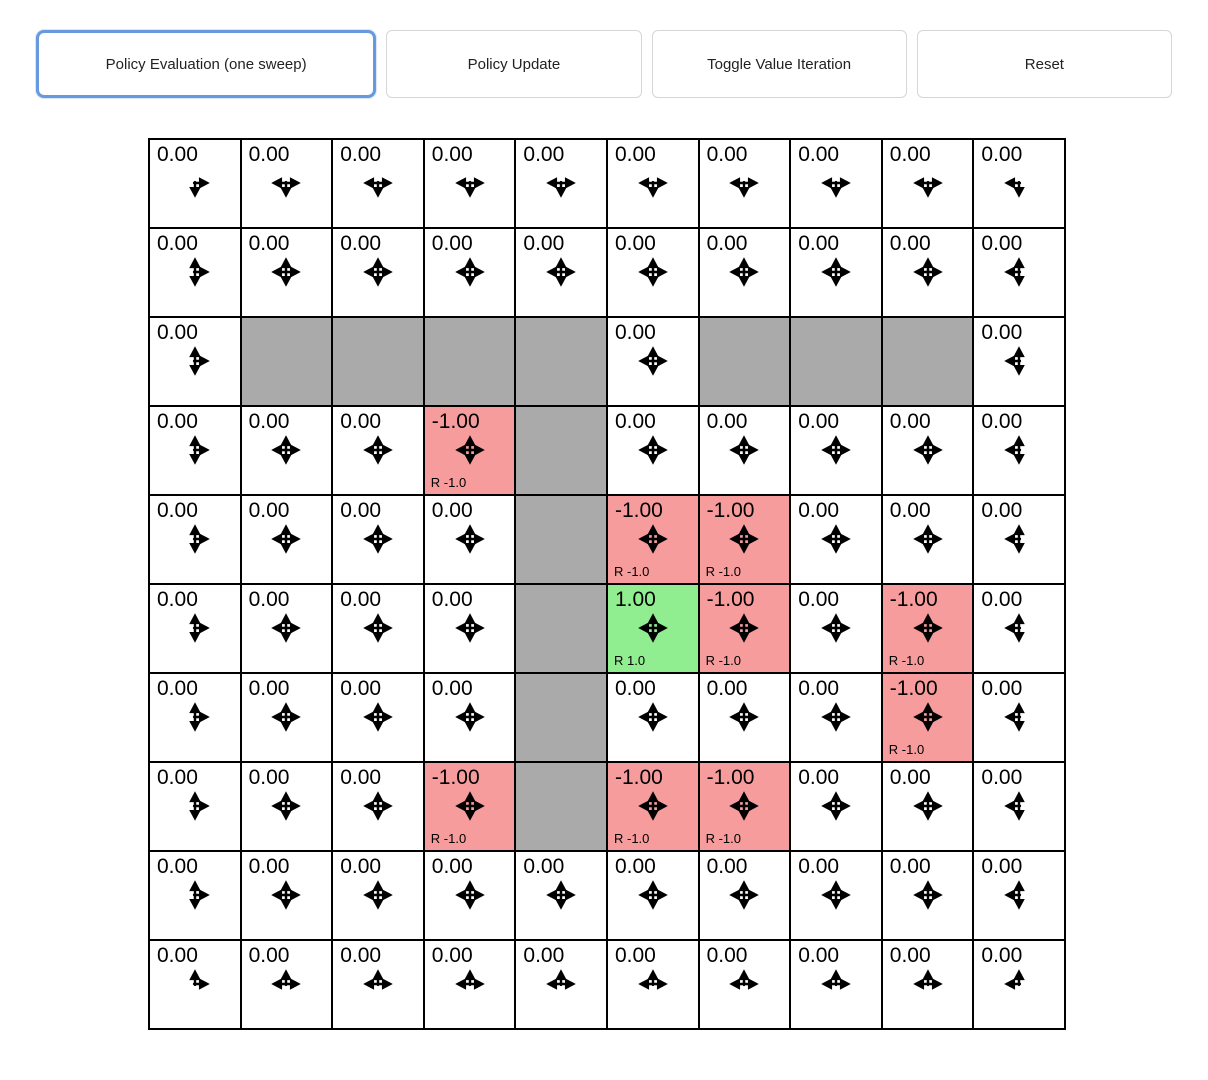 This screenshot has width=1208, height=1080. What do you see at coordinates (1044, 64) in the screenshot?
I see `reset-button: Reset` at bounding box center [1044, 64].